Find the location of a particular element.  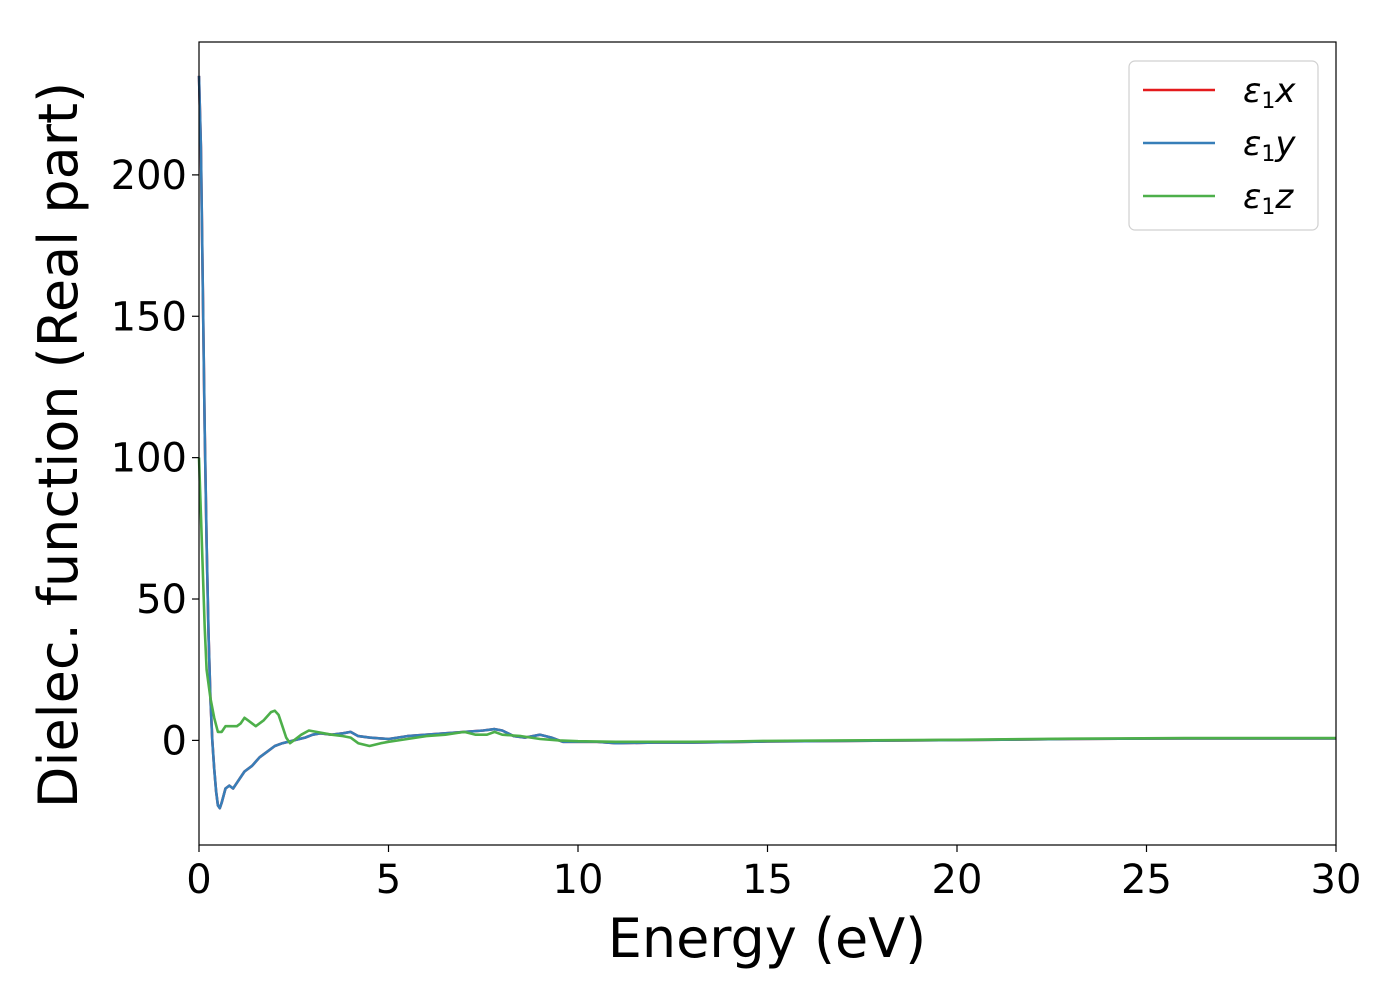

legend-axis: y is located at coordinates (1285, 144).